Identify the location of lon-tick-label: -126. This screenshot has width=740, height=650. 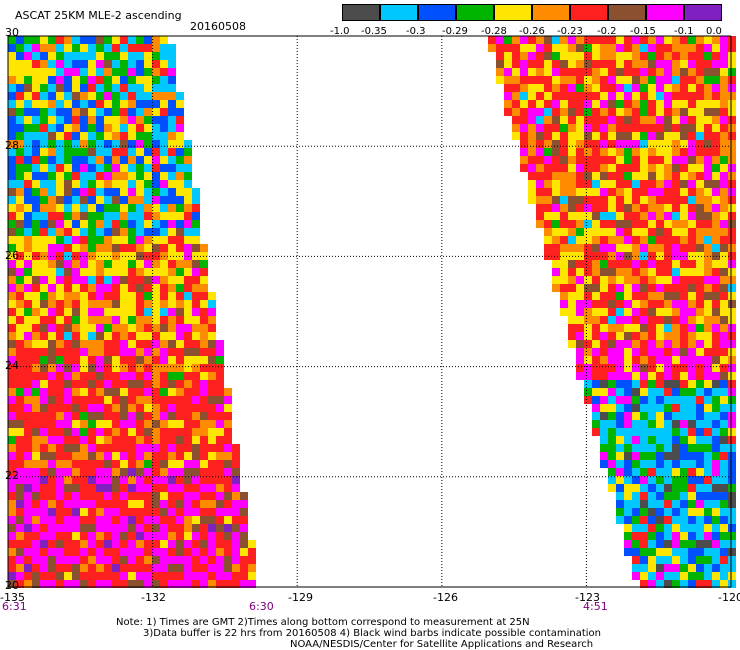
(445, 597).